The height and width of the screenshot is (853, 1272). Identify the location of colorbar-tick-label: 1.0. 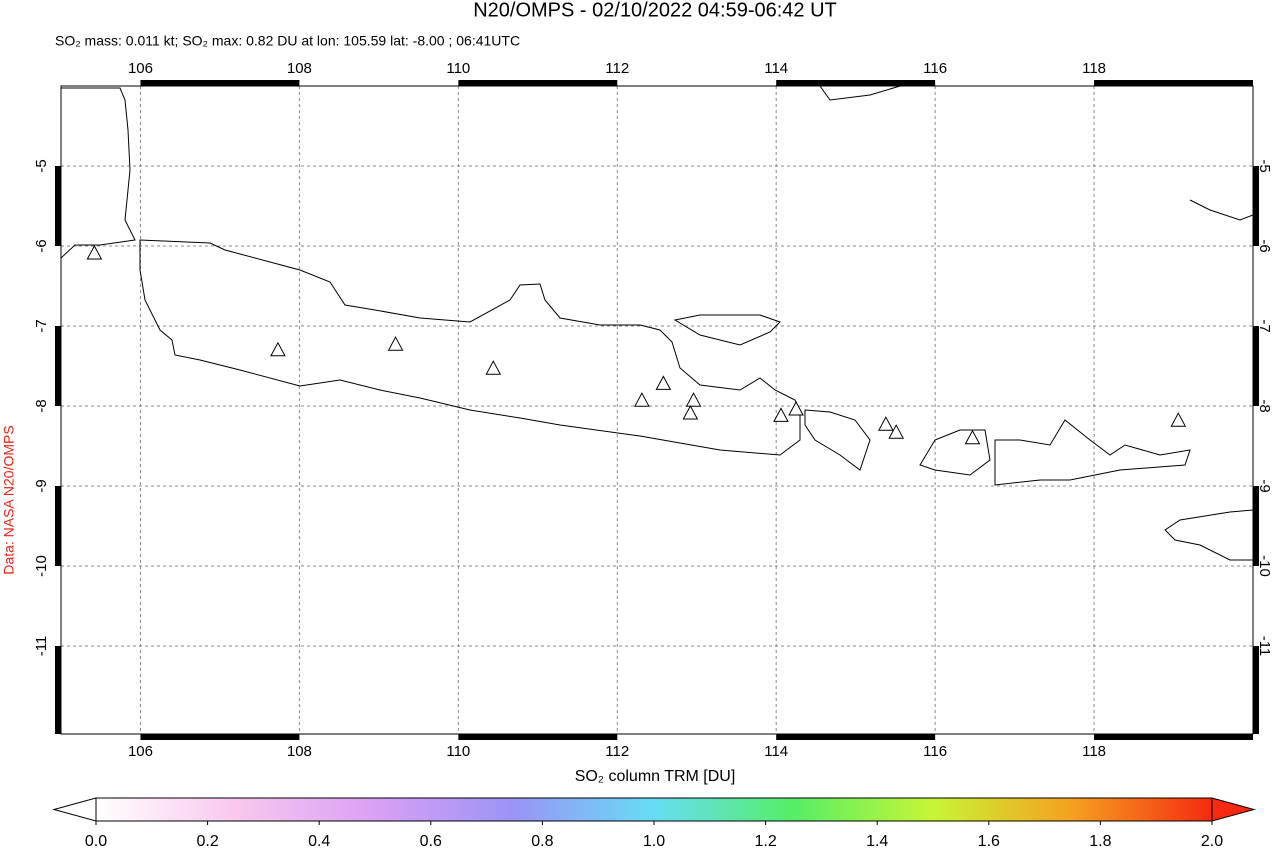
(654, 841).